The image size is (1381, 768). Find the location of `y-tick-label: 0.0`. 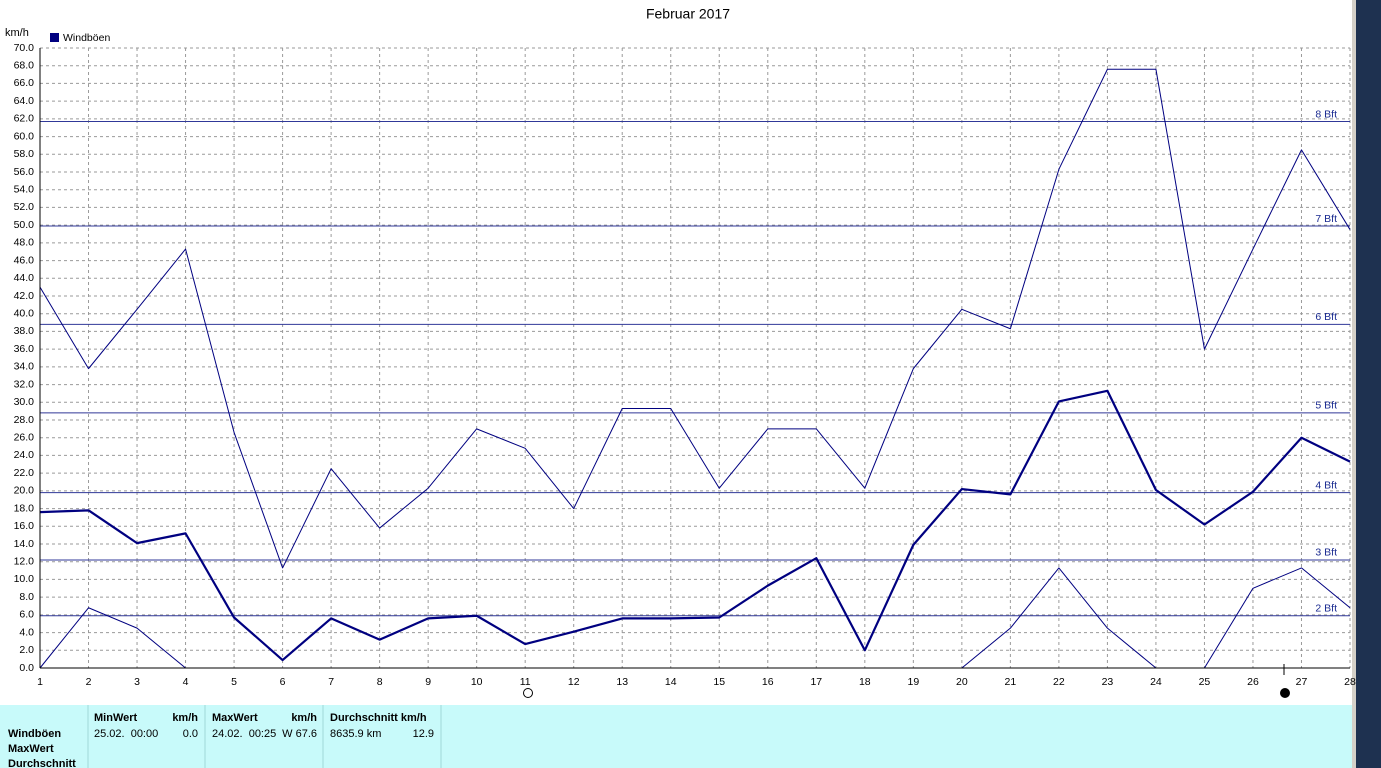

y-tick-label: 0.0 is located at coordinates (26, 668).